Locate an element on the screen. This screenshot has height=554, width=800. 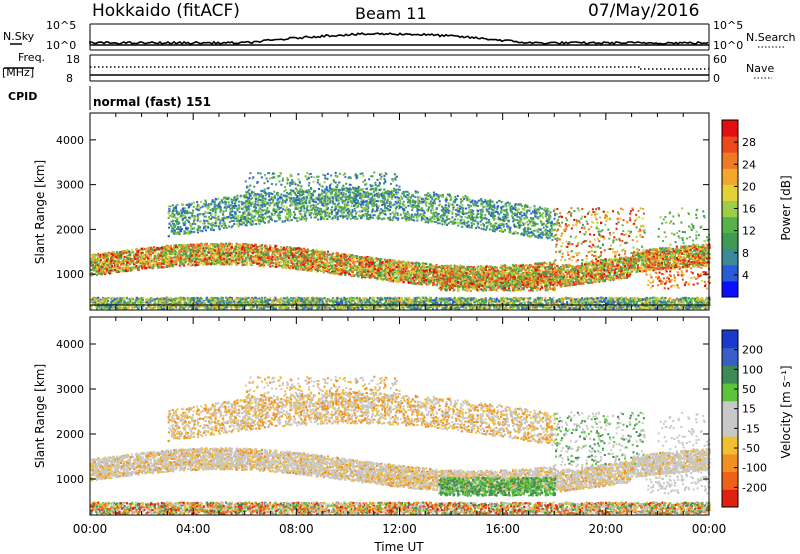
freq-label: Freq. is located at coordinates (31, 57).